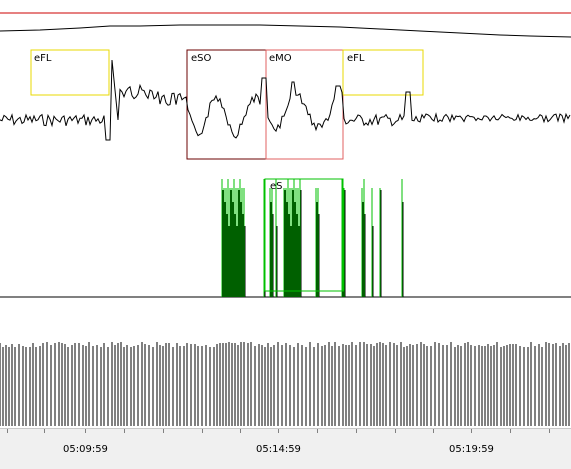 The width and height of the screenshot is (571, 469). Describe the element at coordinates (43, 58) in the screenshot. I see `event-label-efl-left: eFL` at that location.